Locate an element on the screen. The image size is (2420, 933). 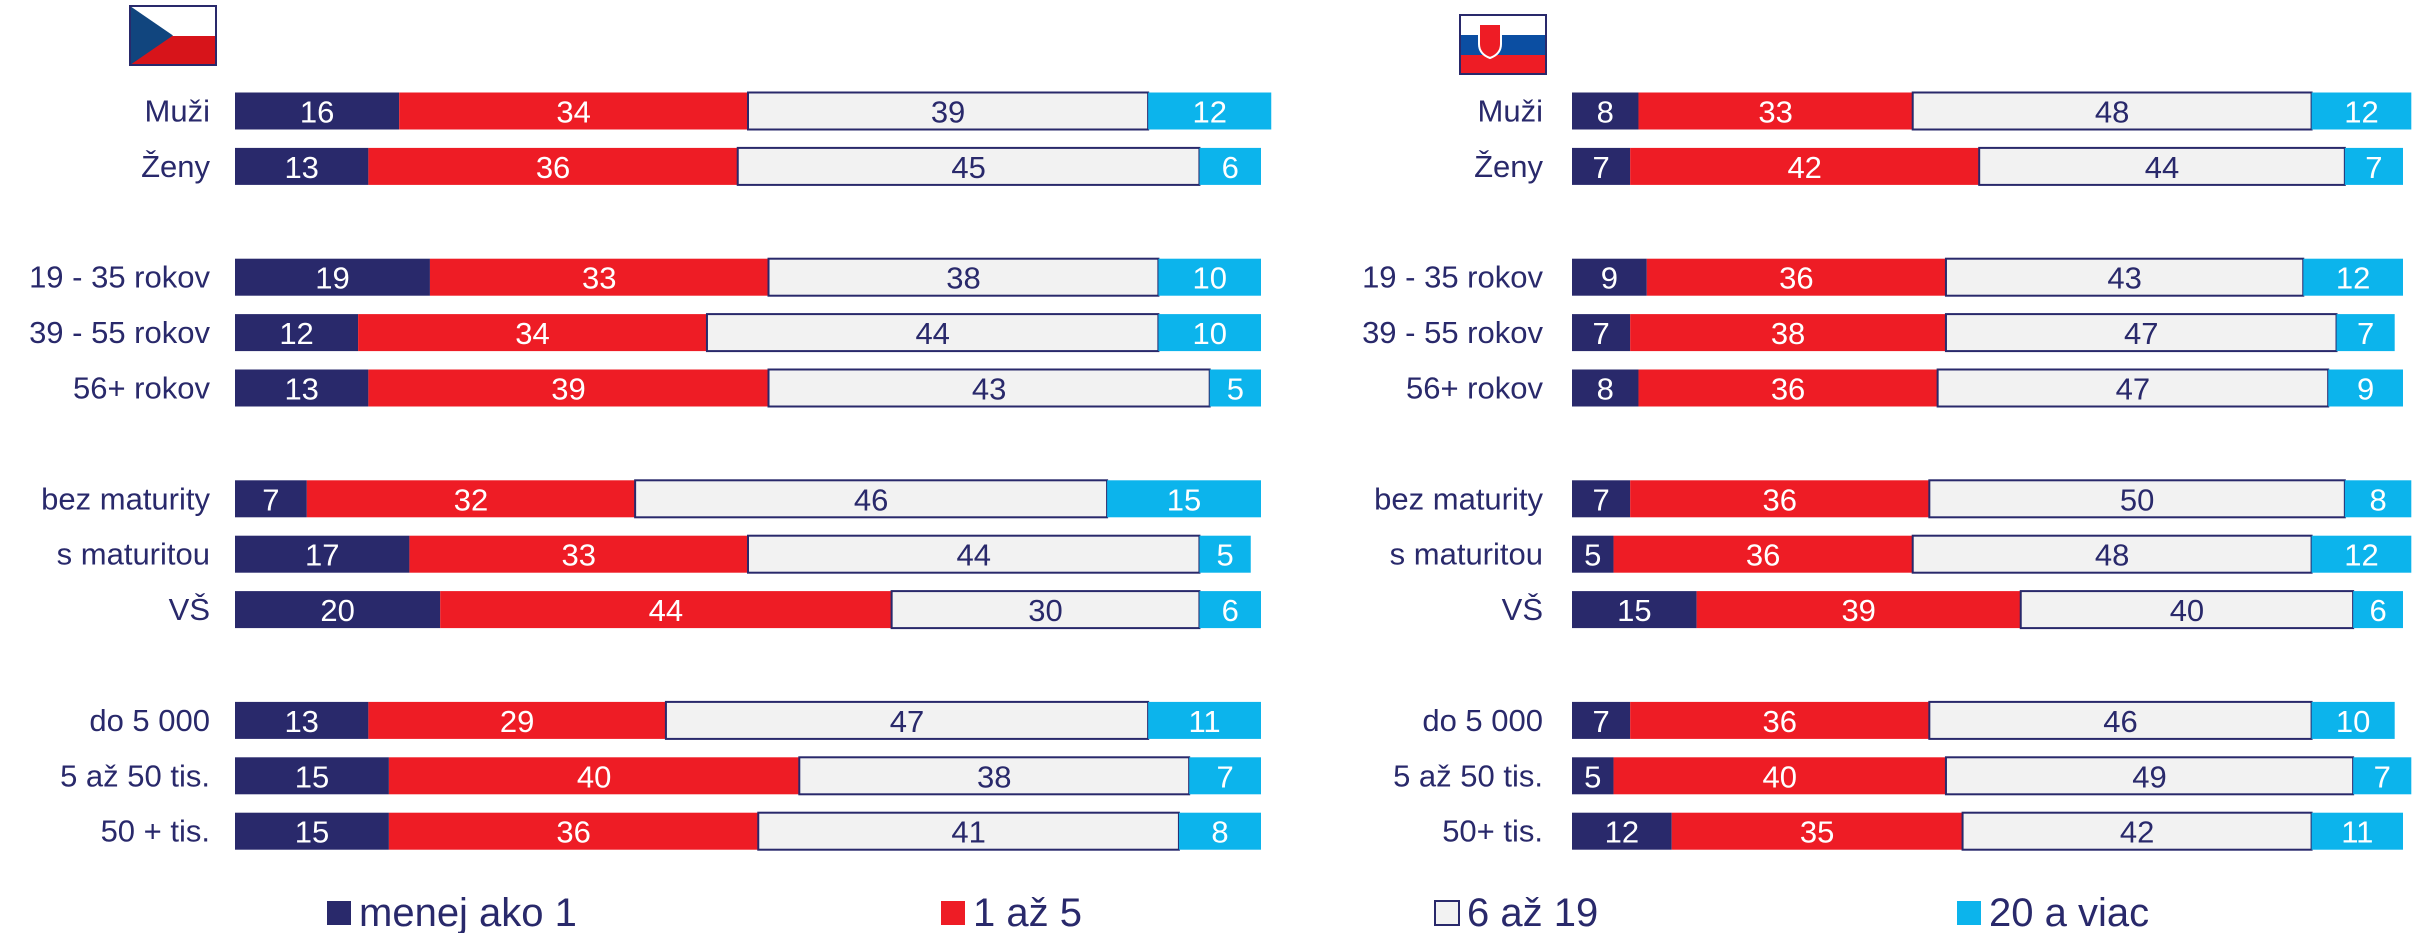
value-label: 17 is located at coordinates (322, 555).